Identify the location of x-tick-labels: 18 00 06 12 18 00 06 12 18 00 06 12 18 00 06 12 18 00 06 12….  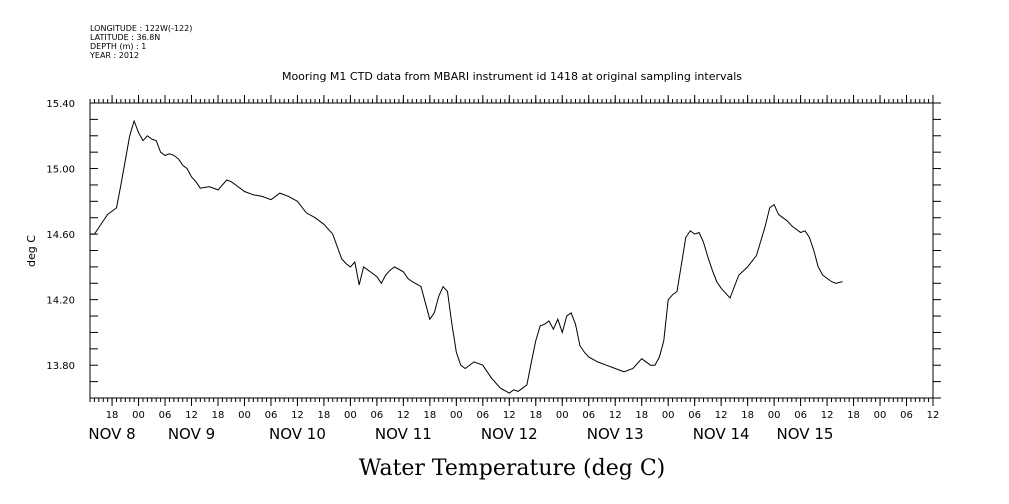
(513, 426).